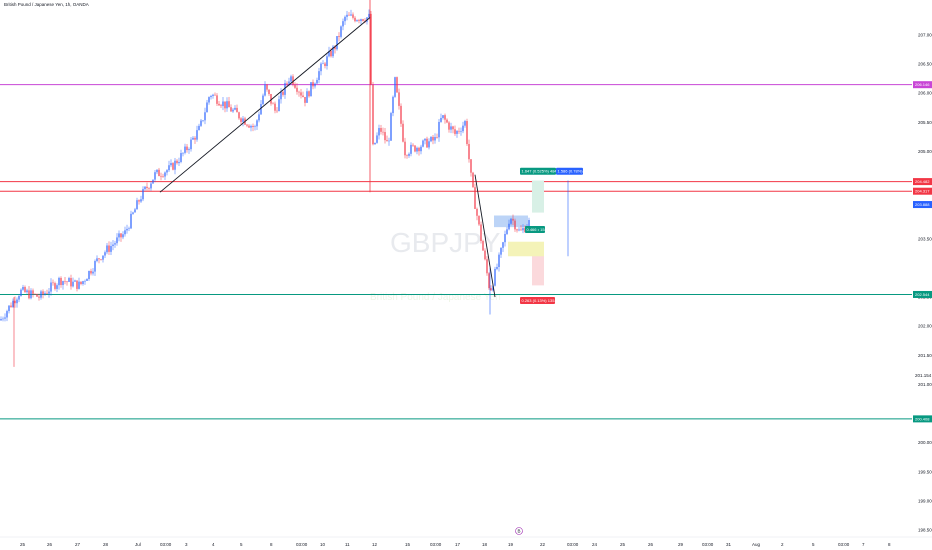  I want to click on symbol-title: British Pound / Japanese Yen, 1h, OANDA, so click(46, 4).